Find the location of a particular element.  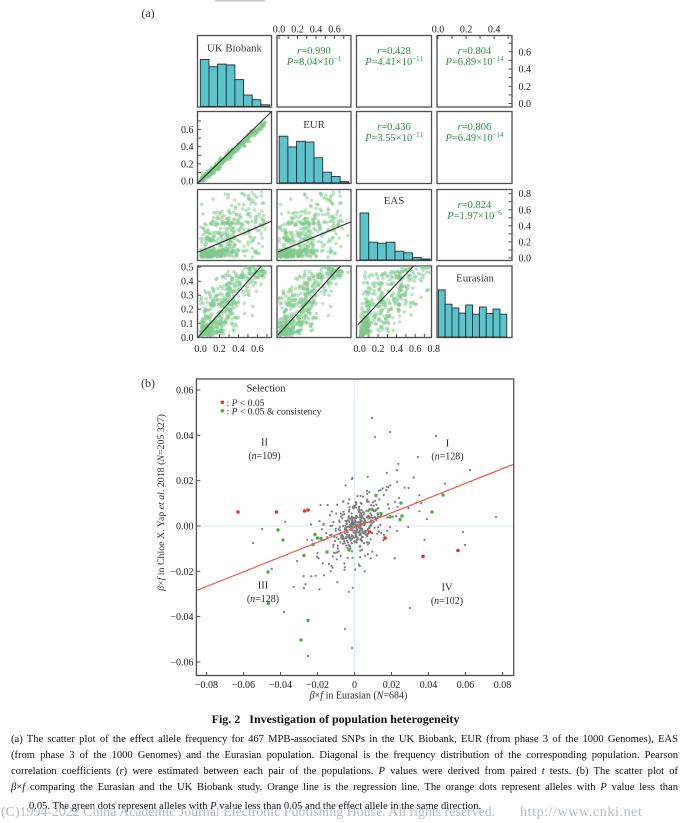

svg-text: r=0.824 is located at coordinates (475, 205).